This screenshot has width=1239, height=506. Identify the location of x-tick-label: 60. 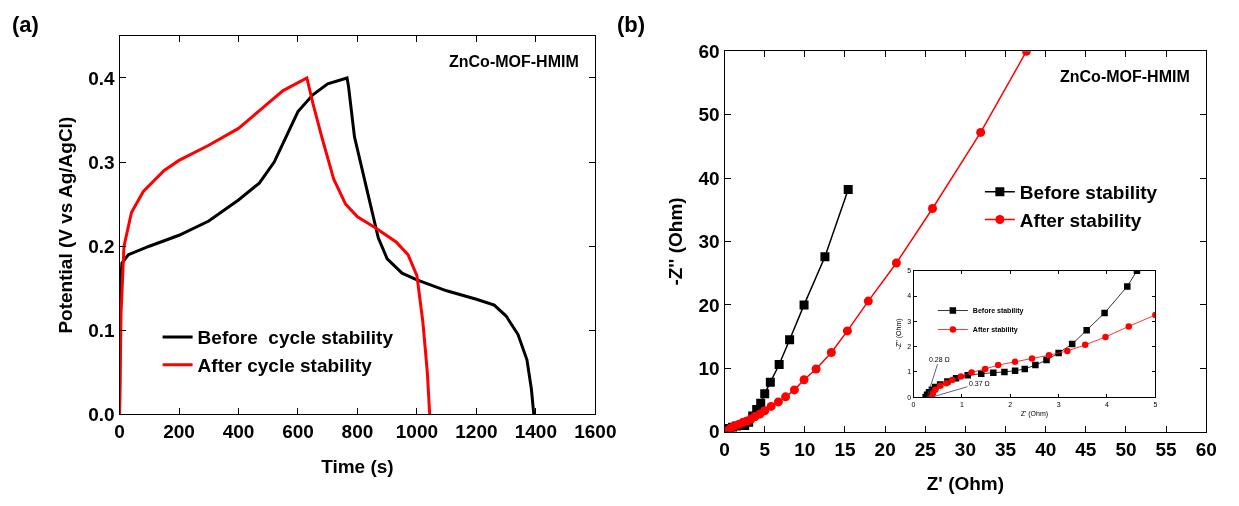
(1206, 449).